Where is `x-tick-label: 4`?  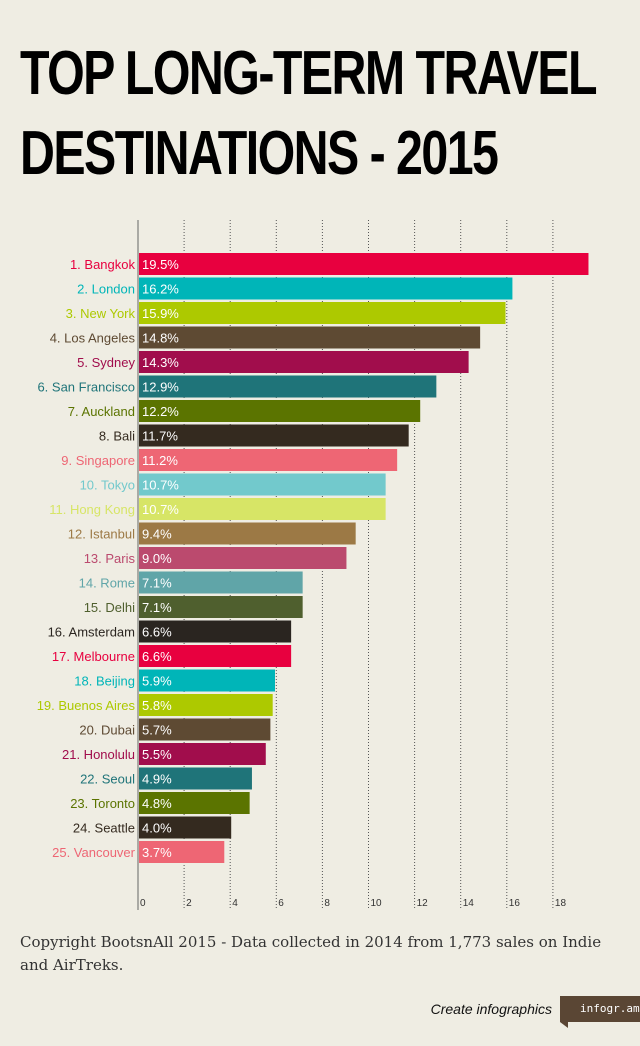 x-tick-label: 4 is located at coordinates (235, 903).